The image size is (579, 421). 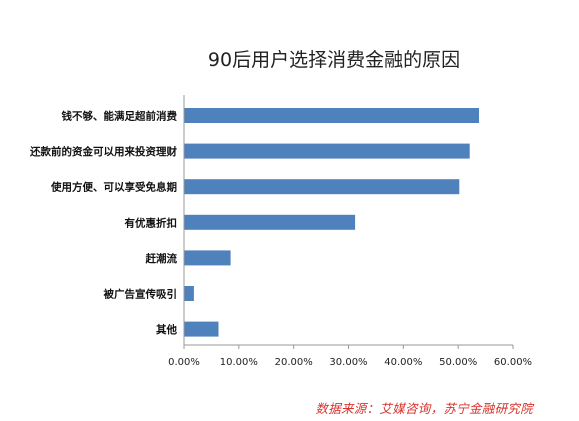 I want to click on category-label-7: 其他, so click(x=166, y=329).